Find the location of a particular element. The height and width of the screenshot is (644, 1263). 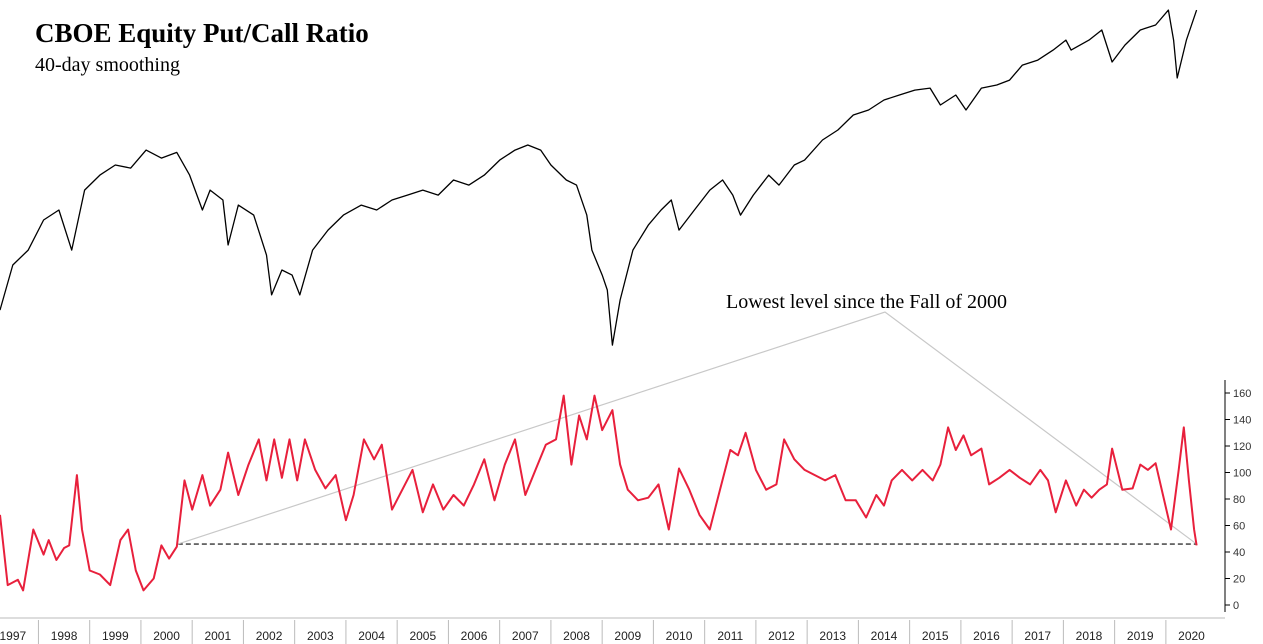

x-tick-label: 2010 is located at coordinates (679, 636).